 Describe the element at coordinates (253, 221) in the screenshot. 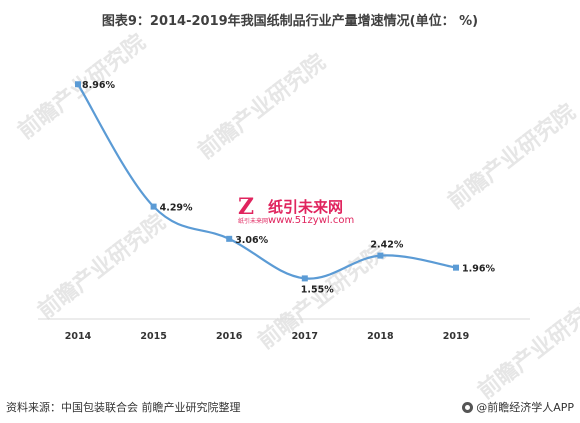

I see `logo-sub-text: 纸引未来网` at that location.